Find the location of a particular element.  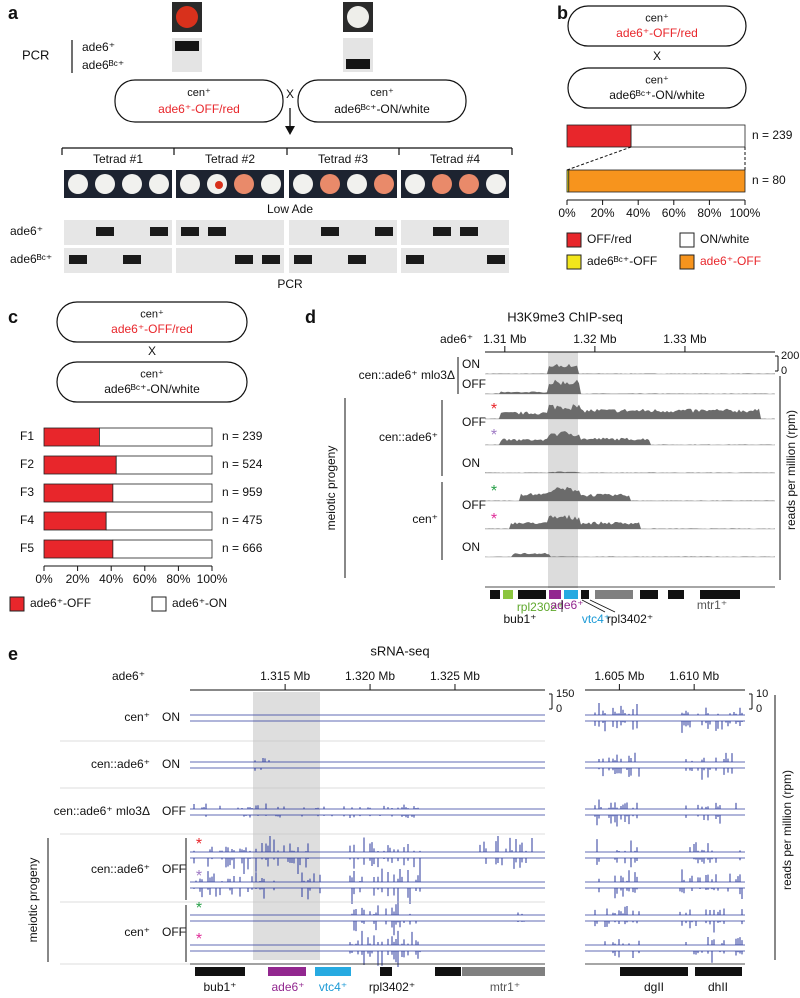

tetrad-label: Tetrad #4 is located at coordinates (455, 159).